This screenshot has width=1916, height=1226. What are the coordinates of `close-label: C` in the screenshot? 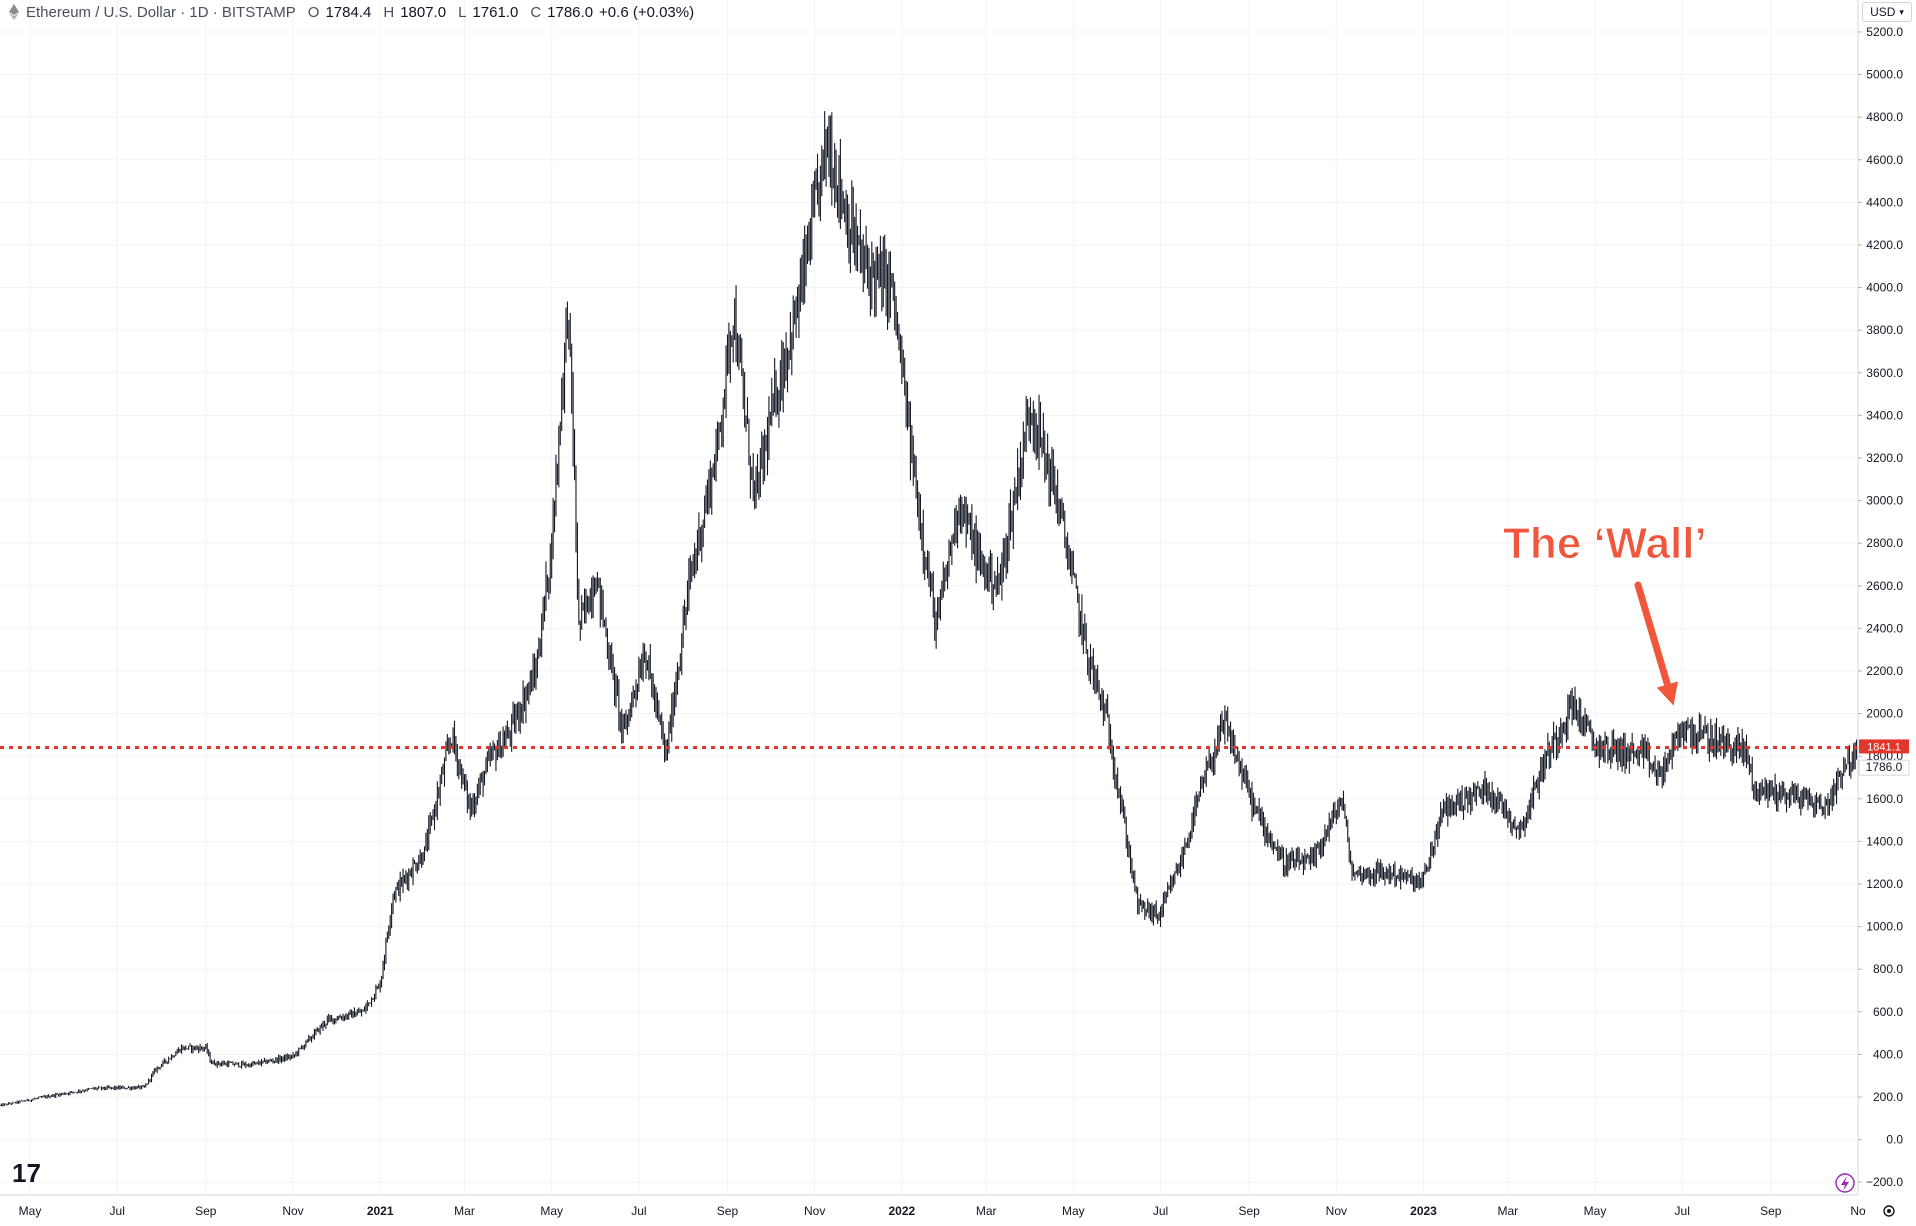 It's located at (536, 12).